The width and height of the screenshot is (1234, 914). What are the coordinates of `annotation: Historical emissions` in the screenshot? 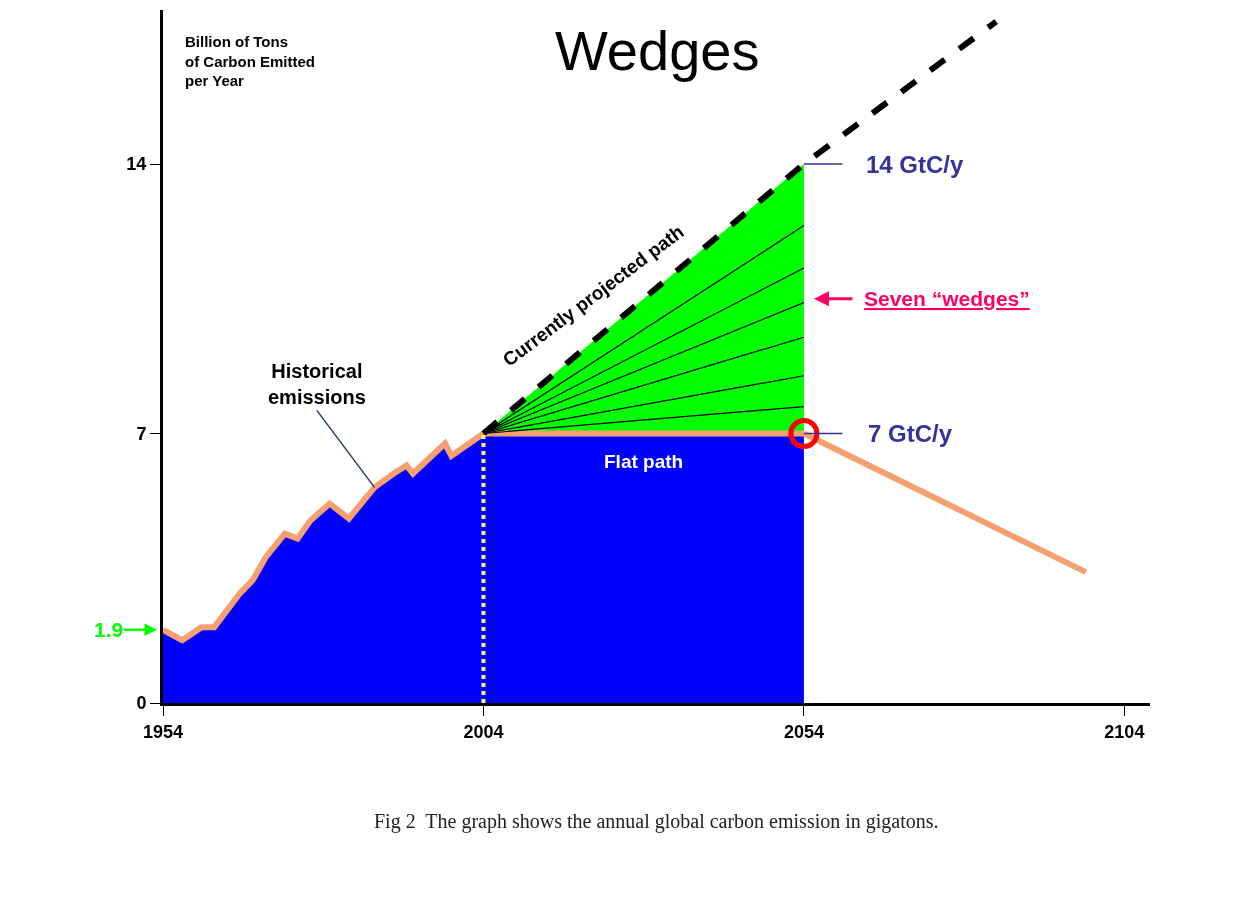 It's located at (317, 384).